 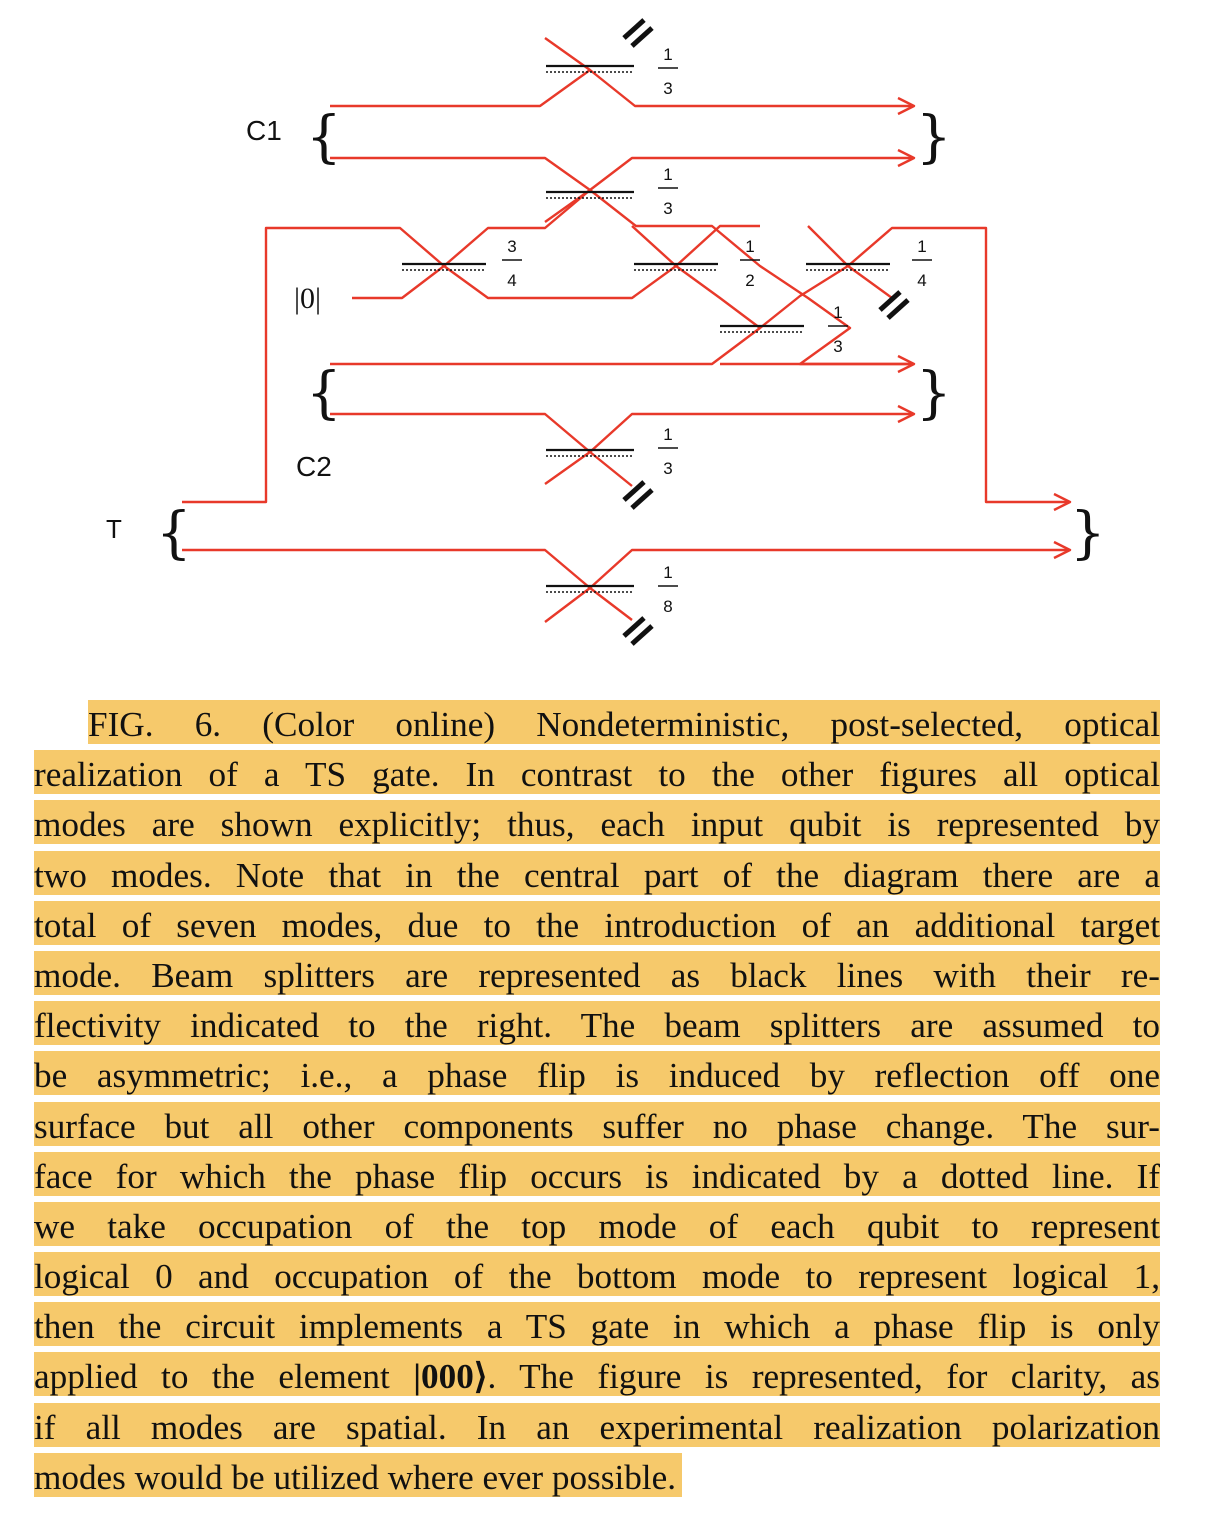 I want to click on mode-c2-bottom, so click(x=621, y=433).